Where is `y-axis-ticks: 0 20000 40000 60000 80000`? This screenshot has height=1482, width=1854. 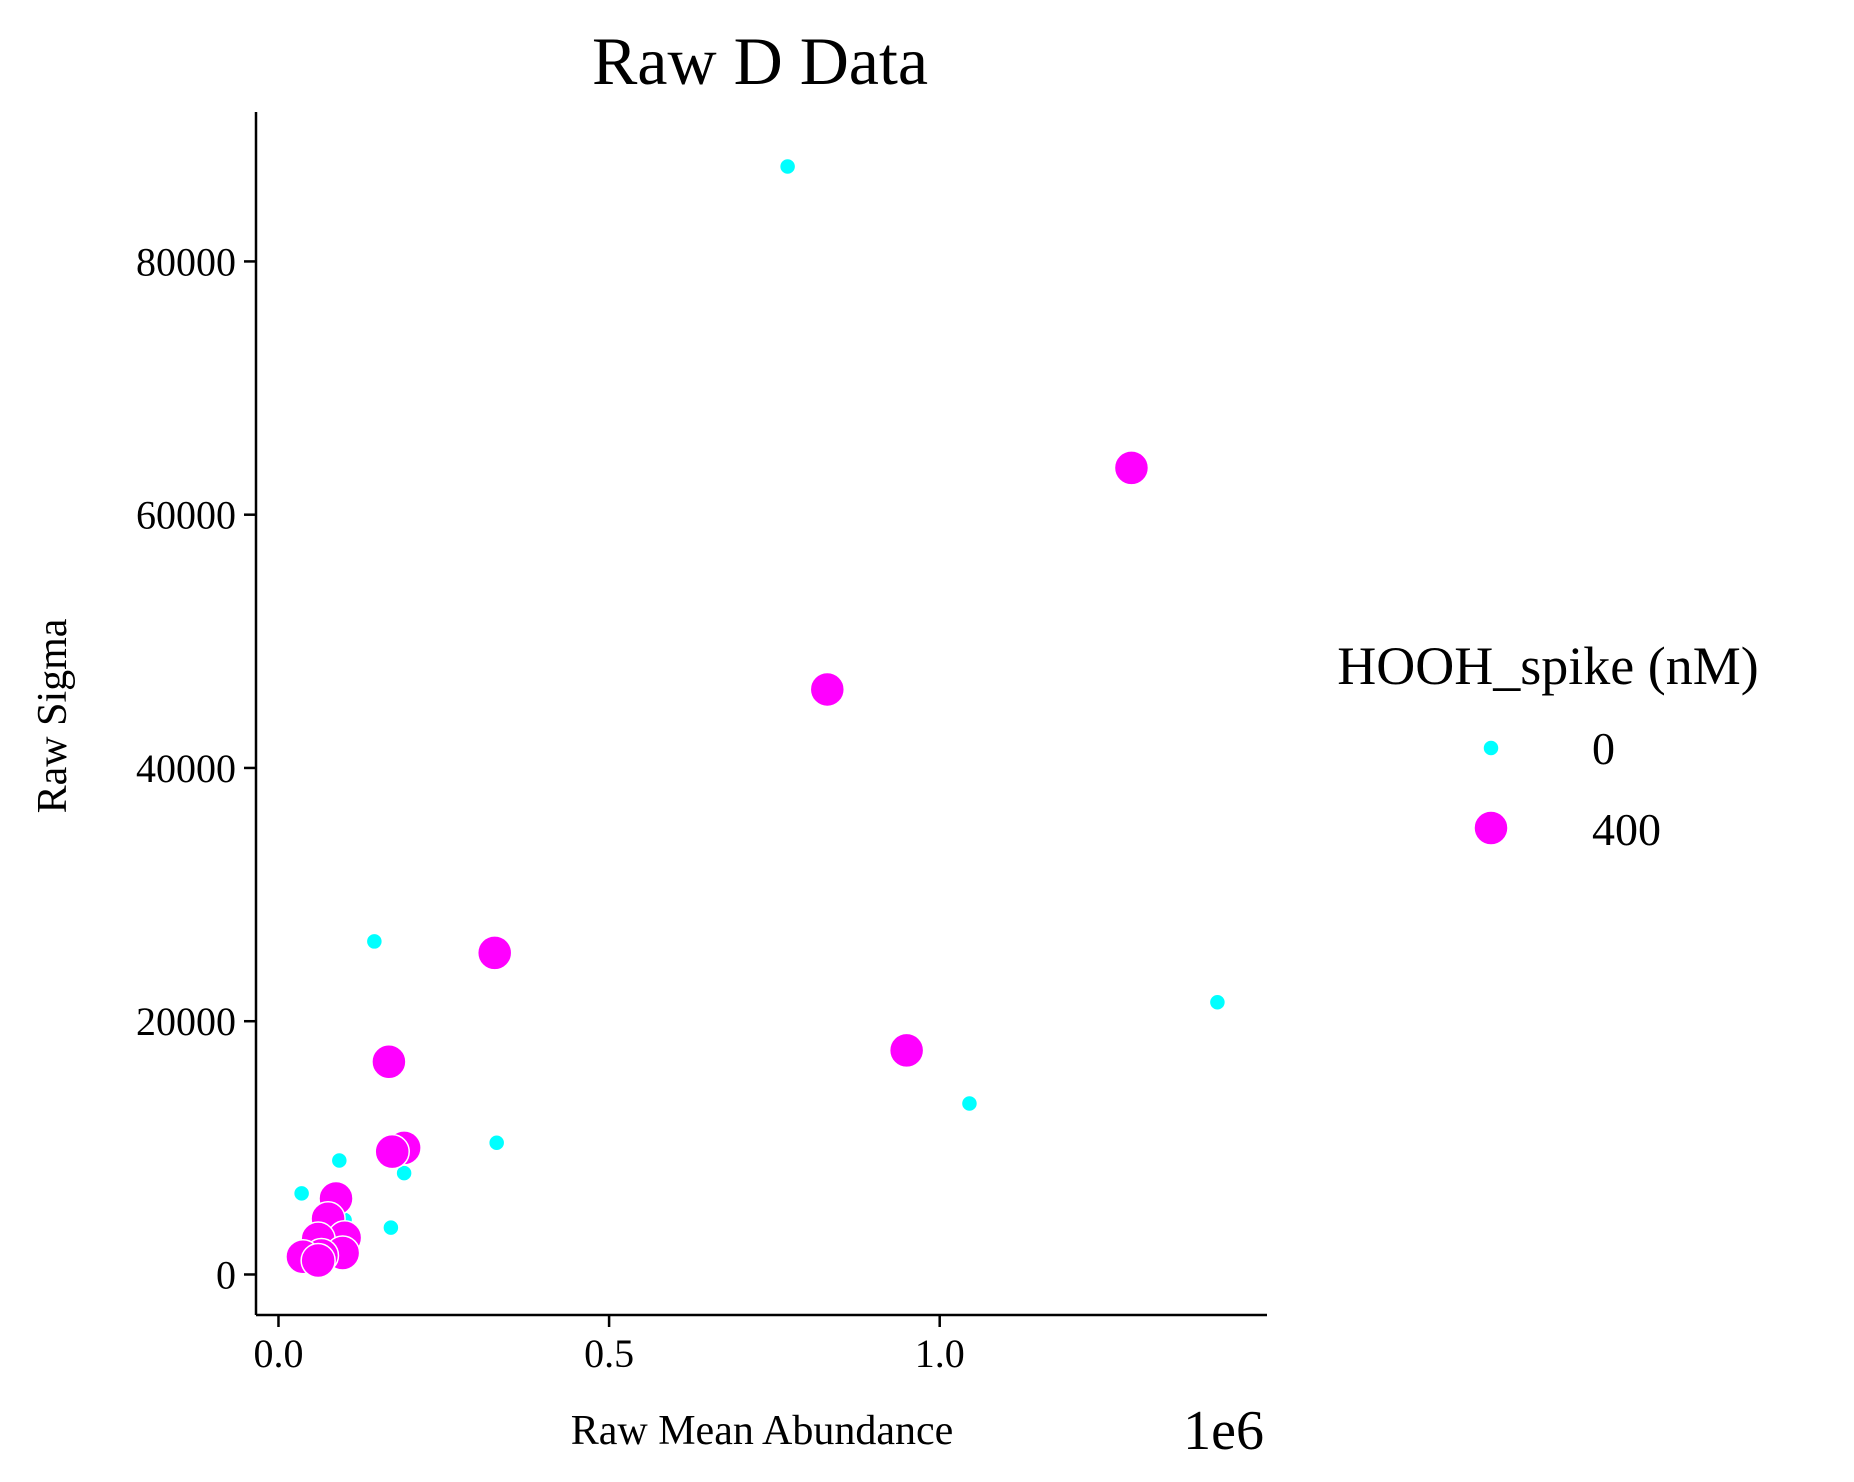 y-axis-ticks: 0 20000 40000 60000 80000 is located at coordinates (196, 768).